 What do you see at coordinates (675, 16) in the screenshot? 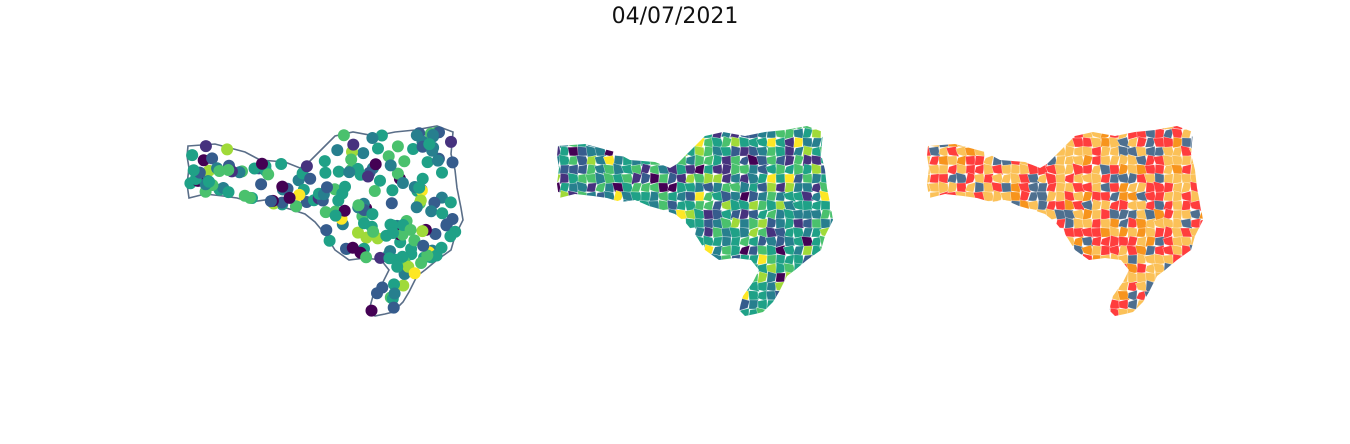
I see `figure-title: 04/07/2021` at bounding box center [675, 16].